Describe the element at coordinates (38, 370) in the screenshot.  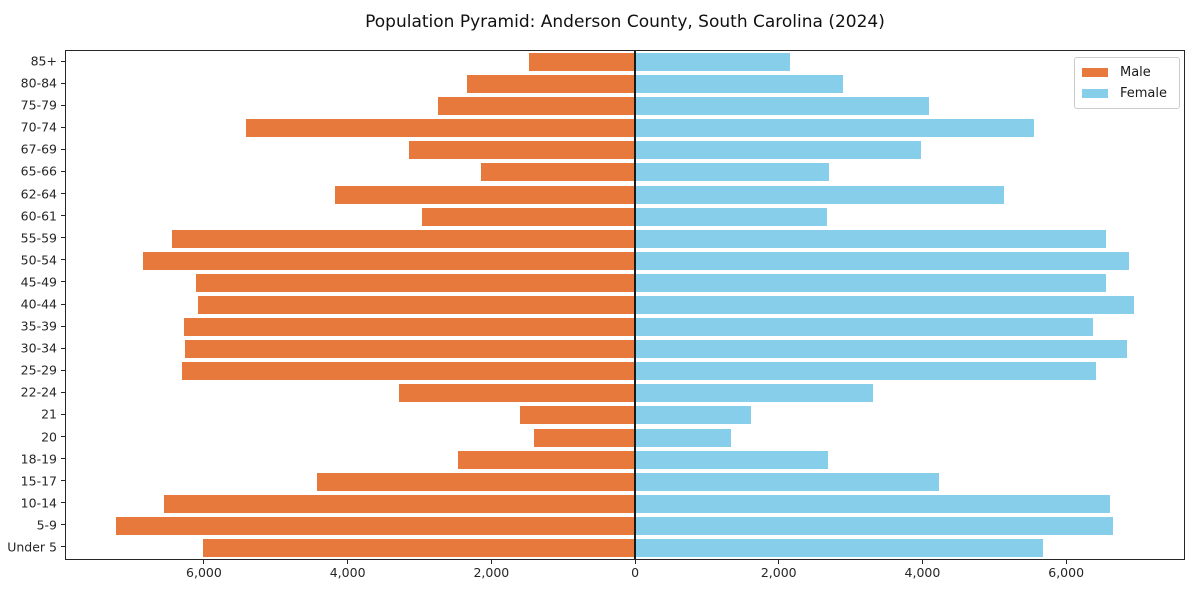
I see `y-tick-label: 25-29` at that location.